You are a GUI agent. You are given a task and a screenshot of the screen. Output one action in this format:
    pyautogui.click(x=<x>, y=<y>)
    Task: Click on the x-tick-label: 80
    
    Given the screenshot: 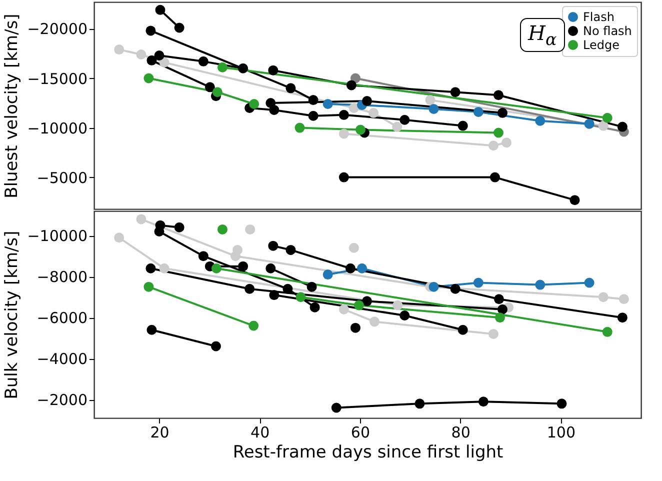 What is the action you would take?
    pyautogui.click(x=460, y=433)
    